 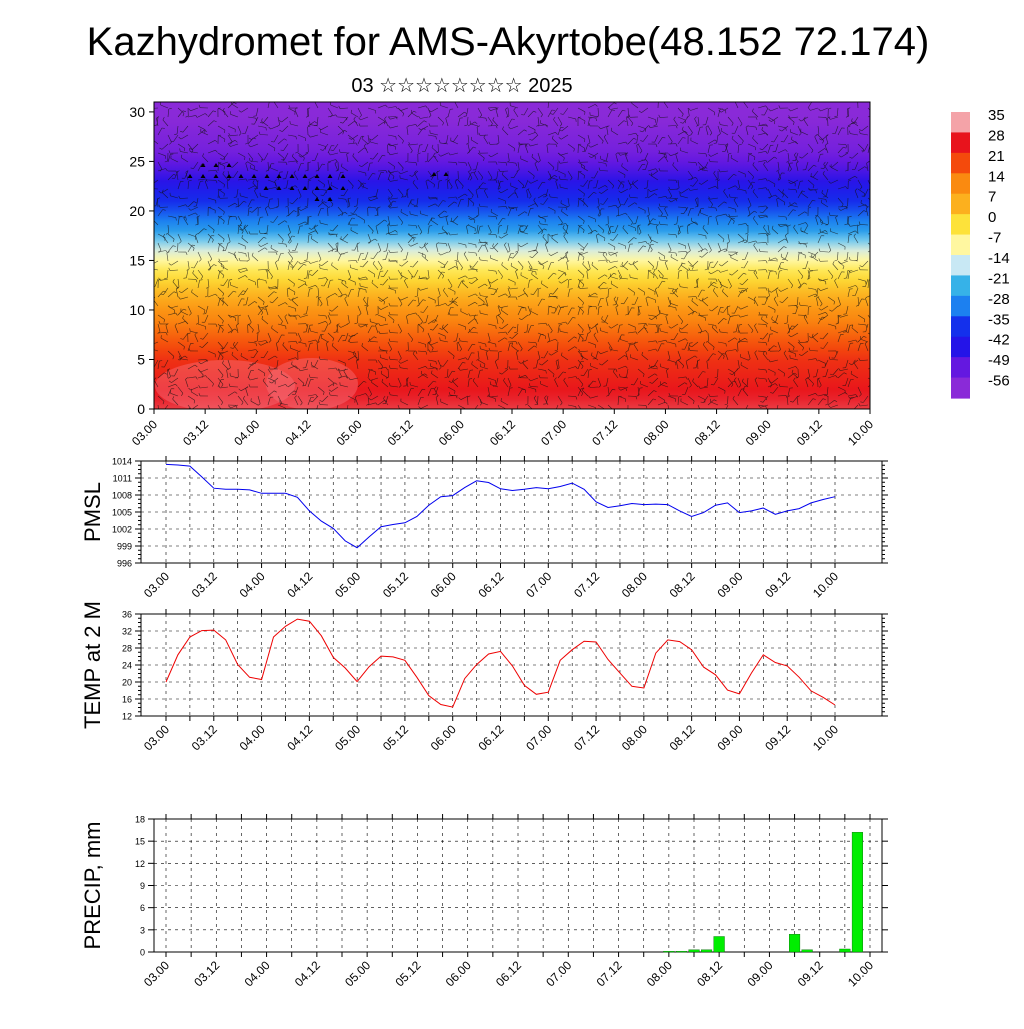 I want to click on x-tick-label: 09.00, so click(x=758, y=432).